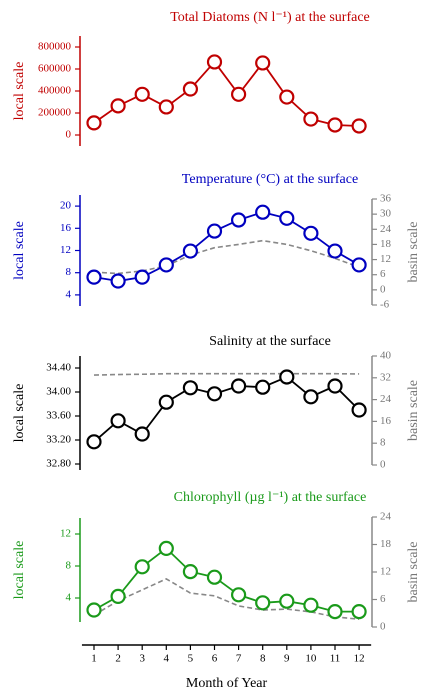  I want to click on panel-title: Chlorophyll (µg l⁻¹) at the surface, so click(270, 497).